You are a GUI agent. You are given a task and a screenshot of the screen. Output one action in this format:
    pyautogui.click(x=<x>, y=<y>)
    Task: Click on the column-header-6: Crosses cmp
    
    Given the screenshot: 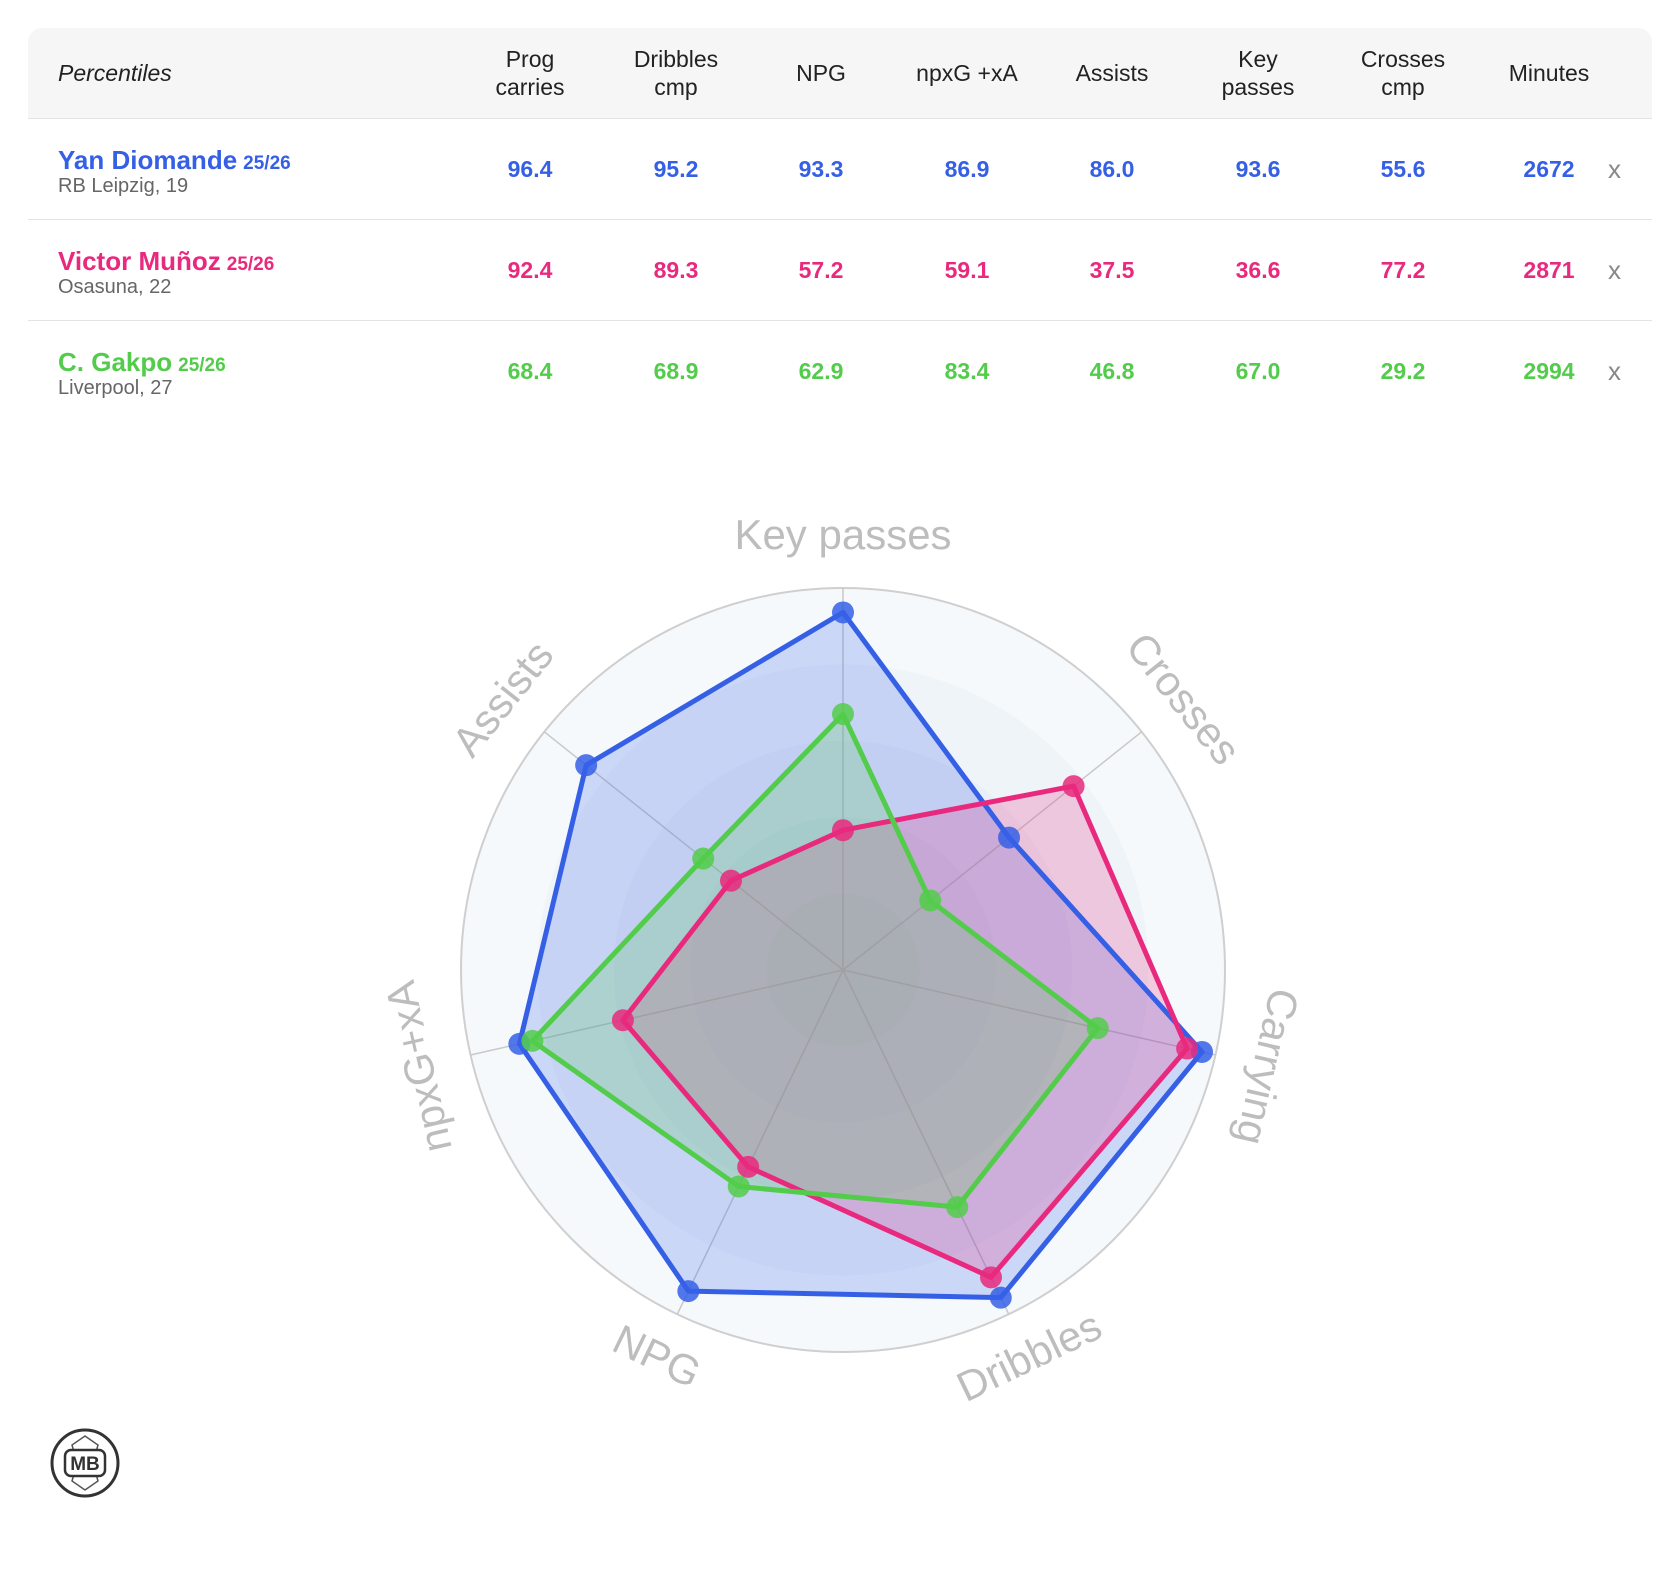 What is the action you would take?
    pyautogui.click(x=1403, y=73)
    